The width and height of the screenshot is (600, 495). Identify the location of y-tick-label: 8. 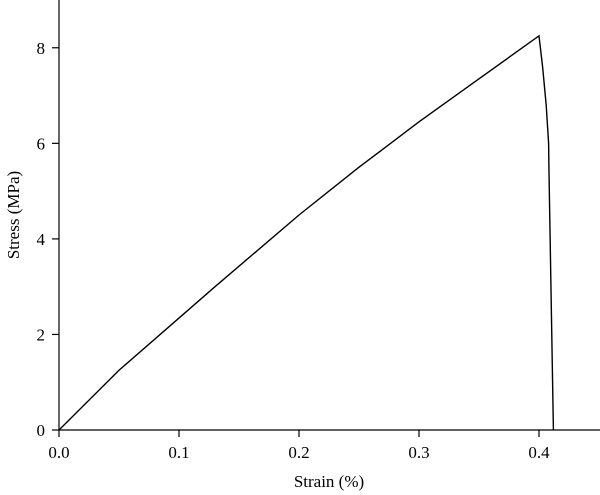
(41, 48).